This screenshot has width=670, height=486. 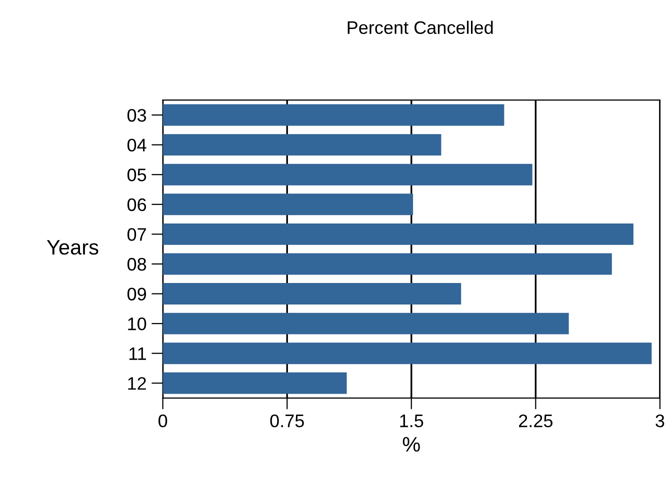 What do you see at coordinates (660, 421) in the screenshot?
I see `x-tick-label: 3` at bounding box center [660, 421].